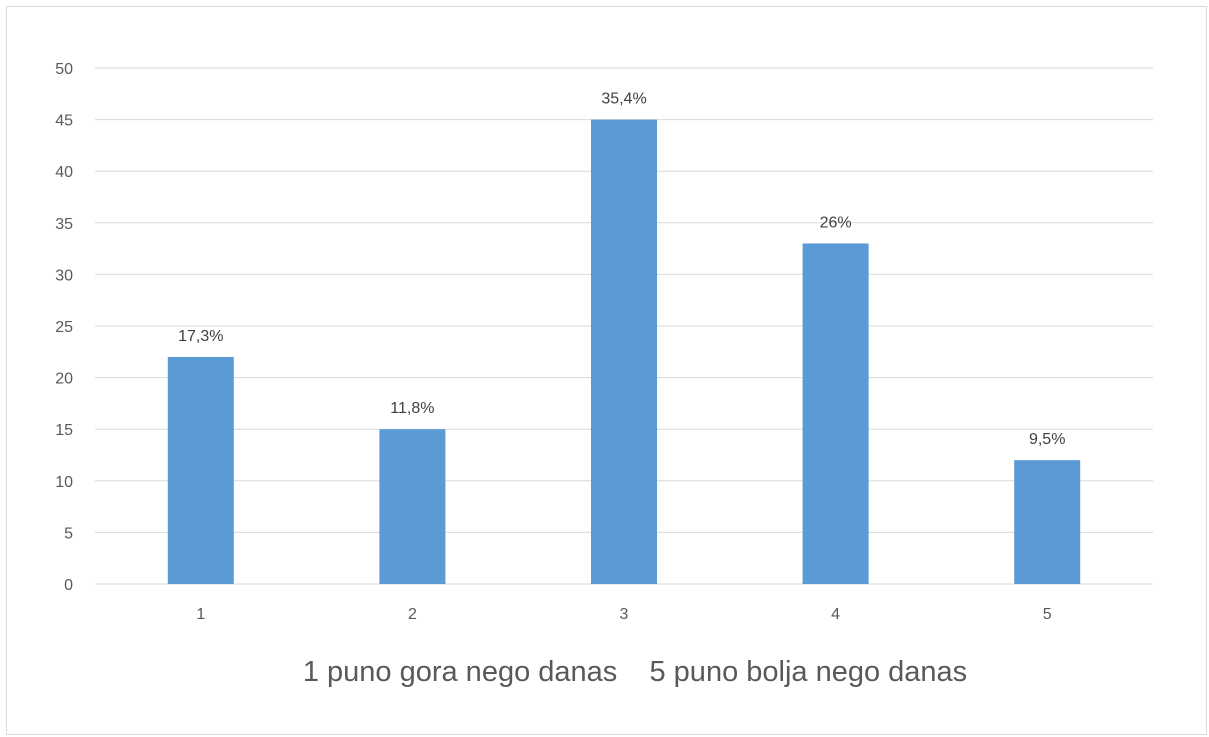 The width and height of the screenshot is (1209, 737). What do you see at coordinates (64, 482) in the screenshot?
I see `y-tick-label: 10` at bounding box center [64, 482].